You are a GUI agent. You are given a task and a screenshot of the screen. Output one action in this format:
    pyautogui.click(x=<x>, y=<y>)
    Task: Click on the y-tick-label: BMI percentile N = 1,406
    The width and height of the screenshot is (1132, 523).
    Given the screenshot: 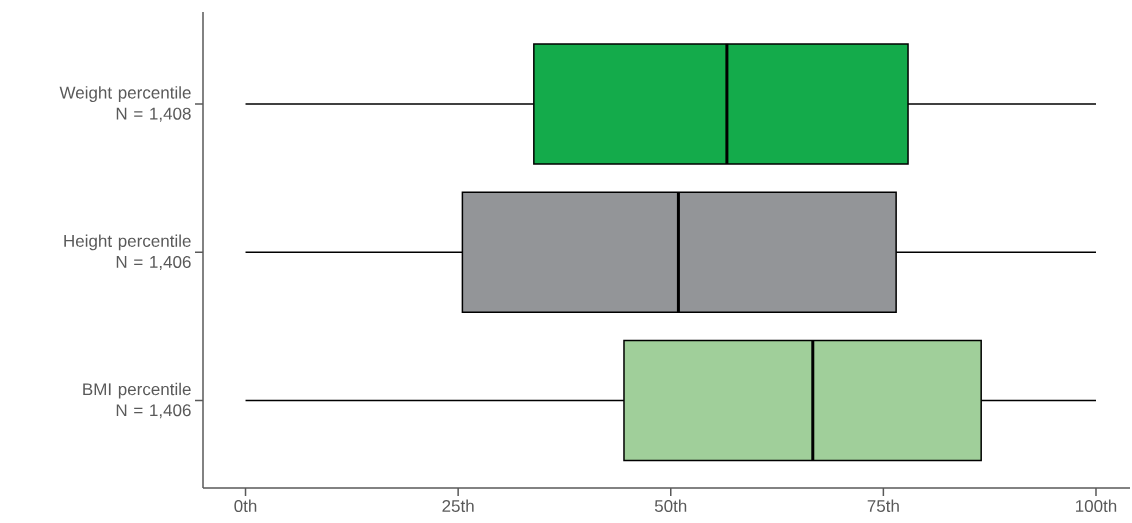 What is the action you would take?
    pyautogui.click(x=137, y=400)
    